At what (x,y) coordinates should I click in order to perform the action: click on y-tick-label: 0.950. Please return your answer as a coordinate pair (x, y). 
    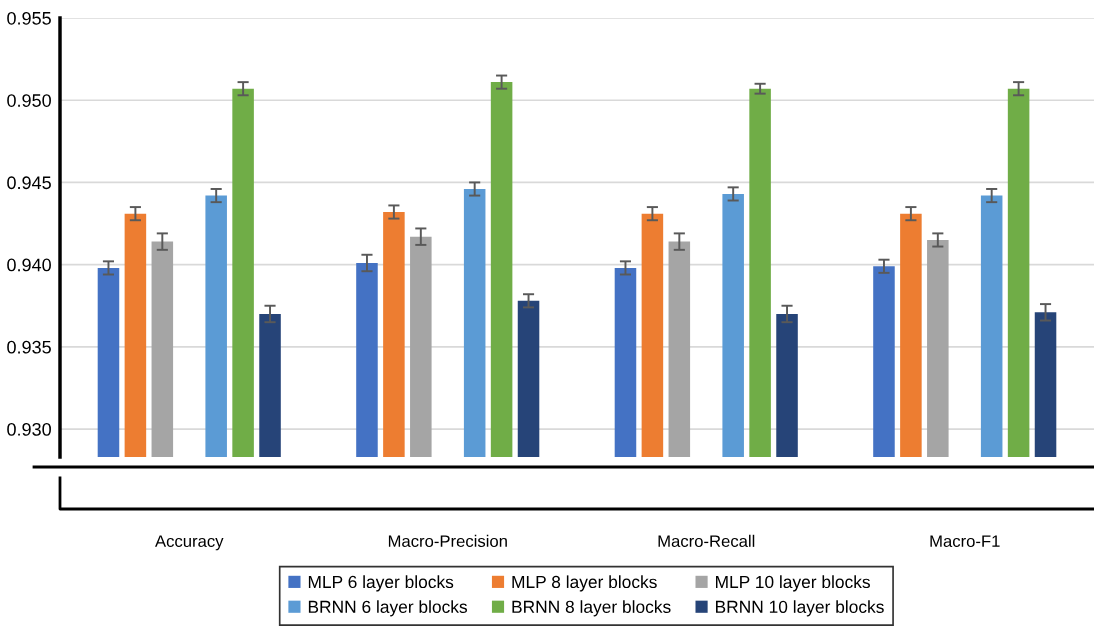
    Looking at the image, I should click on (29, 100).